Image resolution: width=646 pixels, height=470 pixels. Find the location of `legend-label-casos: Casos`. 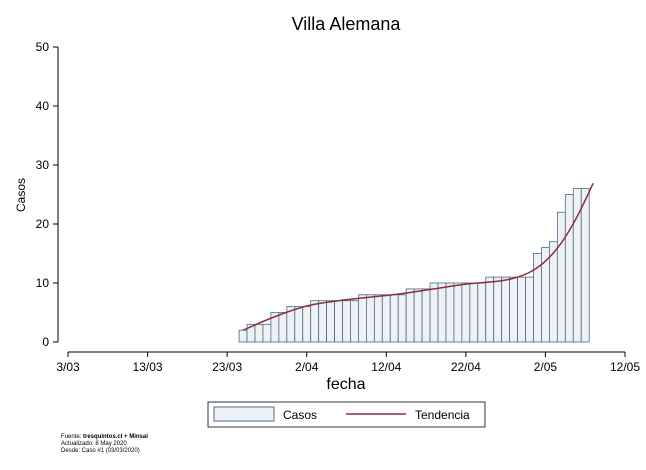

legend-label-casos: Casos is located at coordinates (300, 415).